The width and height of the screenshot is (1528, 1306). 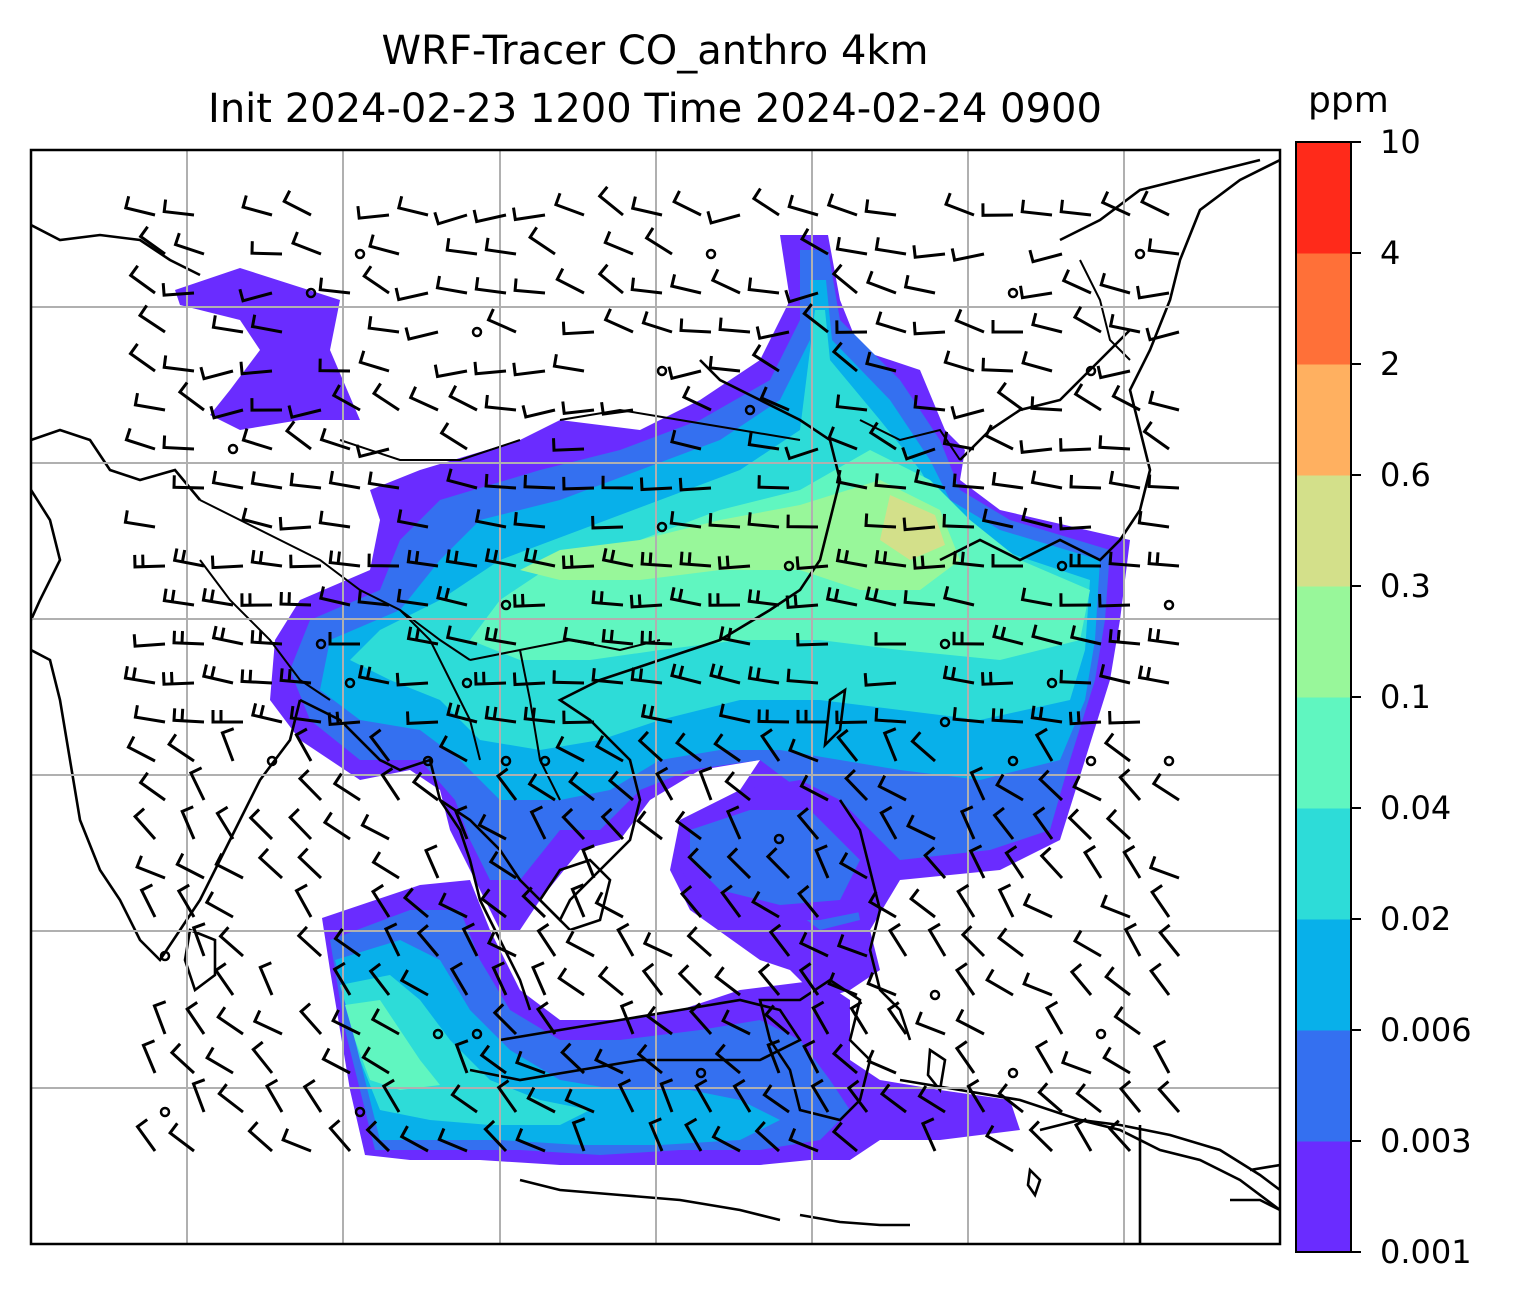 What do you see at coordinates (1390, 364) in the screenshot?
I see `colorbar-tick-label: 2` at bounding box center [1390, 364].